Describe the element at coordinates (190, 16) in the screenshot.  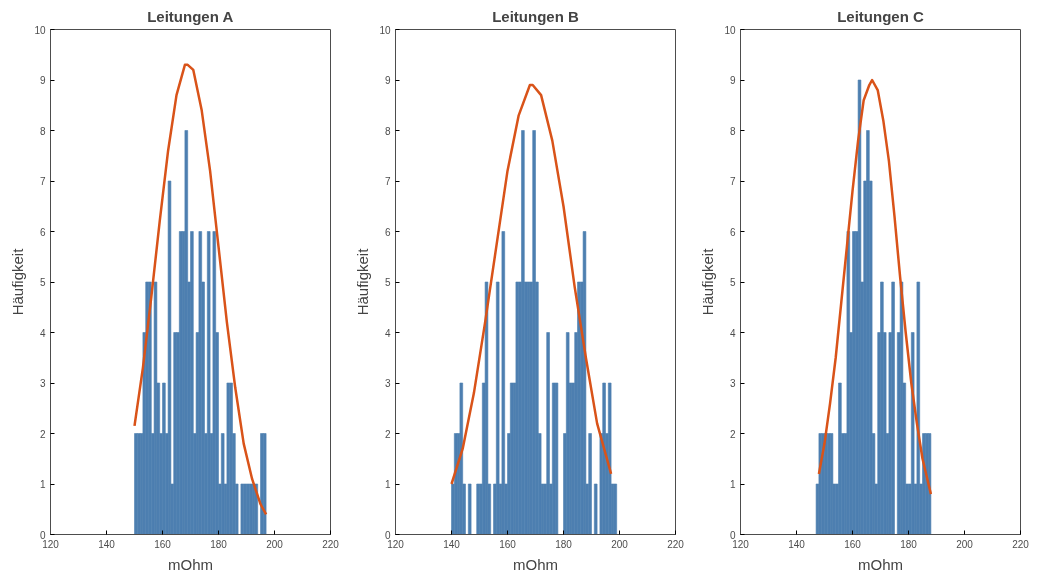
I see `chart-title: Leitungen A` at that location.